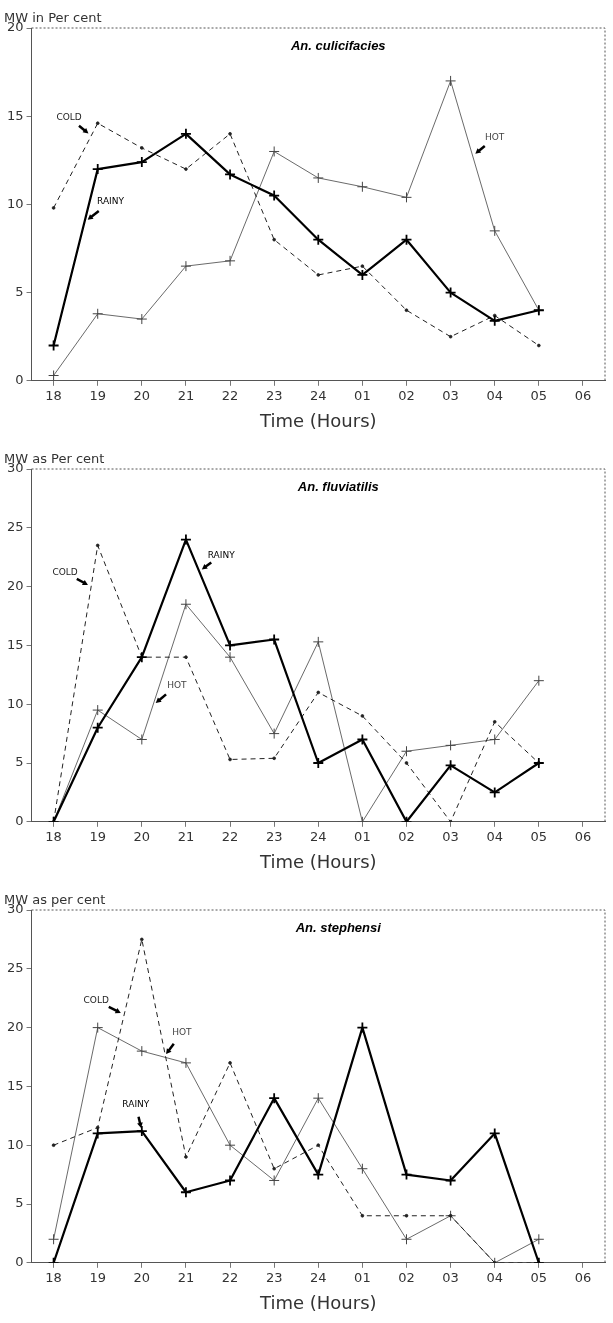 The height and width of the screenshot is (1323, 613). What do you see at coordinates (136, 1104) in the screenshot?
I see `text: RAINY` at bounding box center [136, 1104].